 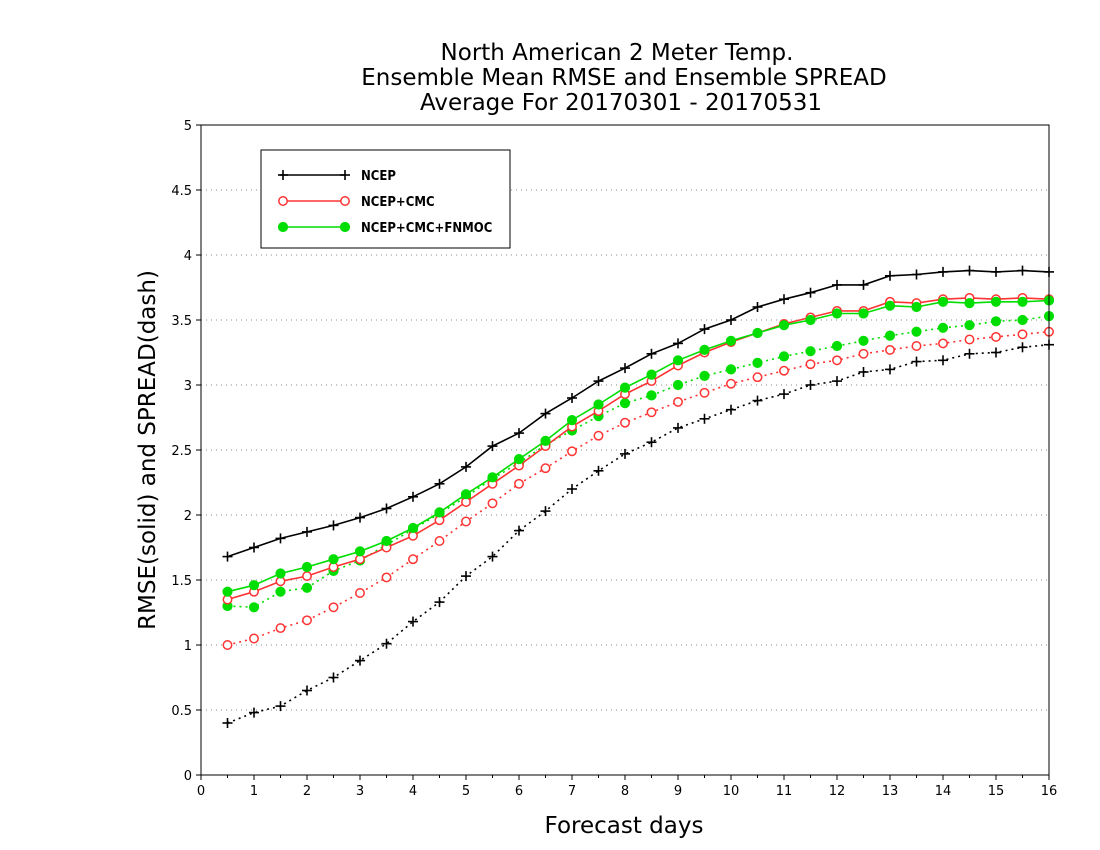 What do you see at coordinates (181, 581) in the screenshot?
I see `y-tick-label: 1.5` at bounding box center [181, 581].